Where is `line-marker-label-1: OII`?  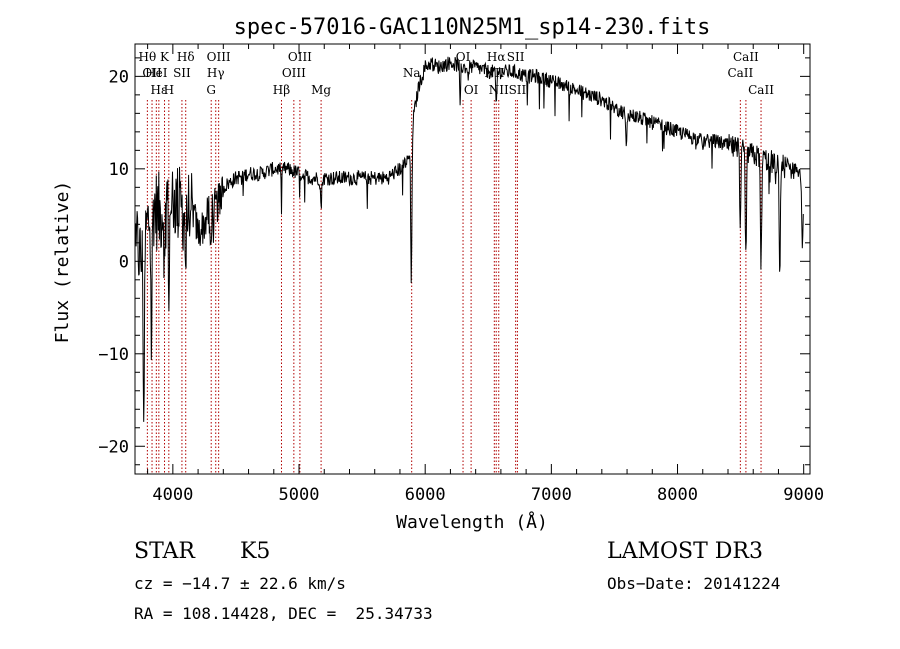 line-marker-label-1: OII is located at coordinates (152, 73).